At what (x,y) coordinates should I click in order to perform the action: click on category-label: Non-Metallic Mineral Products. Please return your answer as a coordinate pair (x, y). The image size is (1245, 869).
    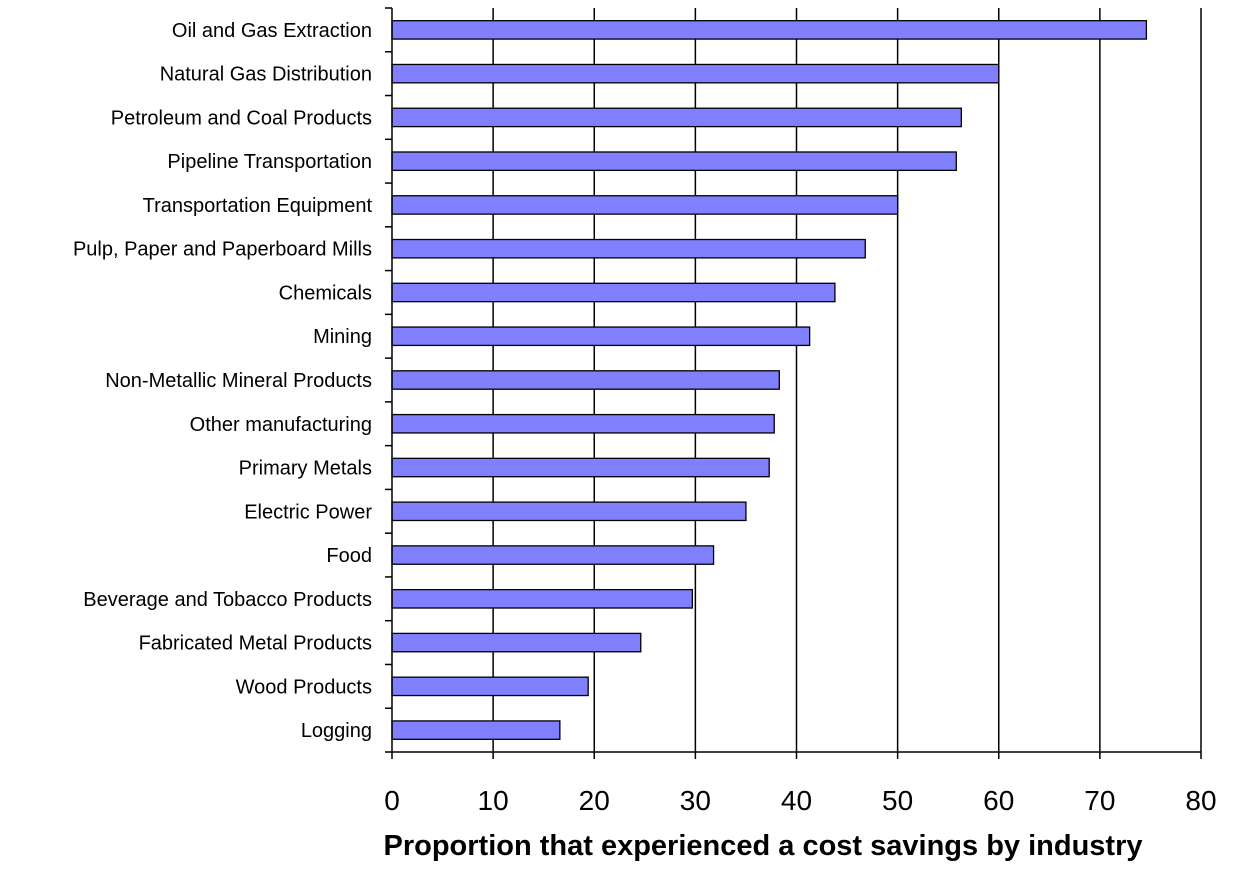
    Looking at the image, I should click on (238, 381).